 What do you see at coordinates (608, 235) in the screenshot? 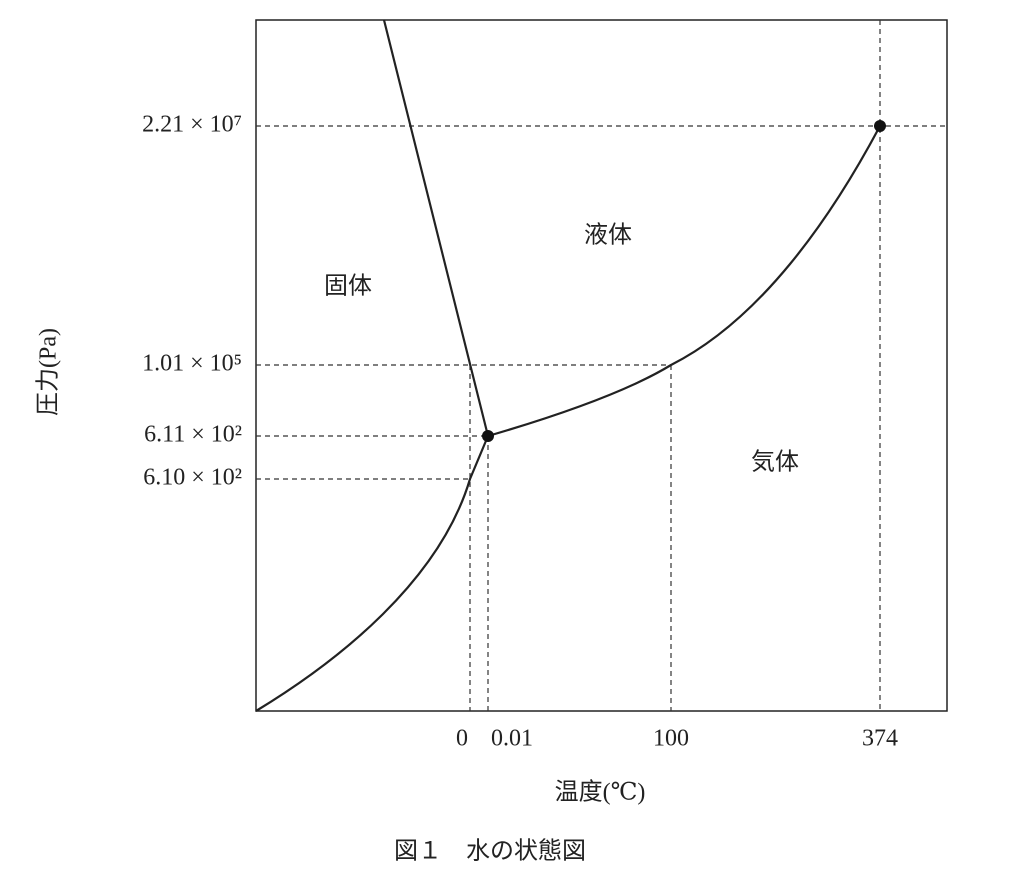
I see `region-label: 液体` at bounding box center [608, 235].